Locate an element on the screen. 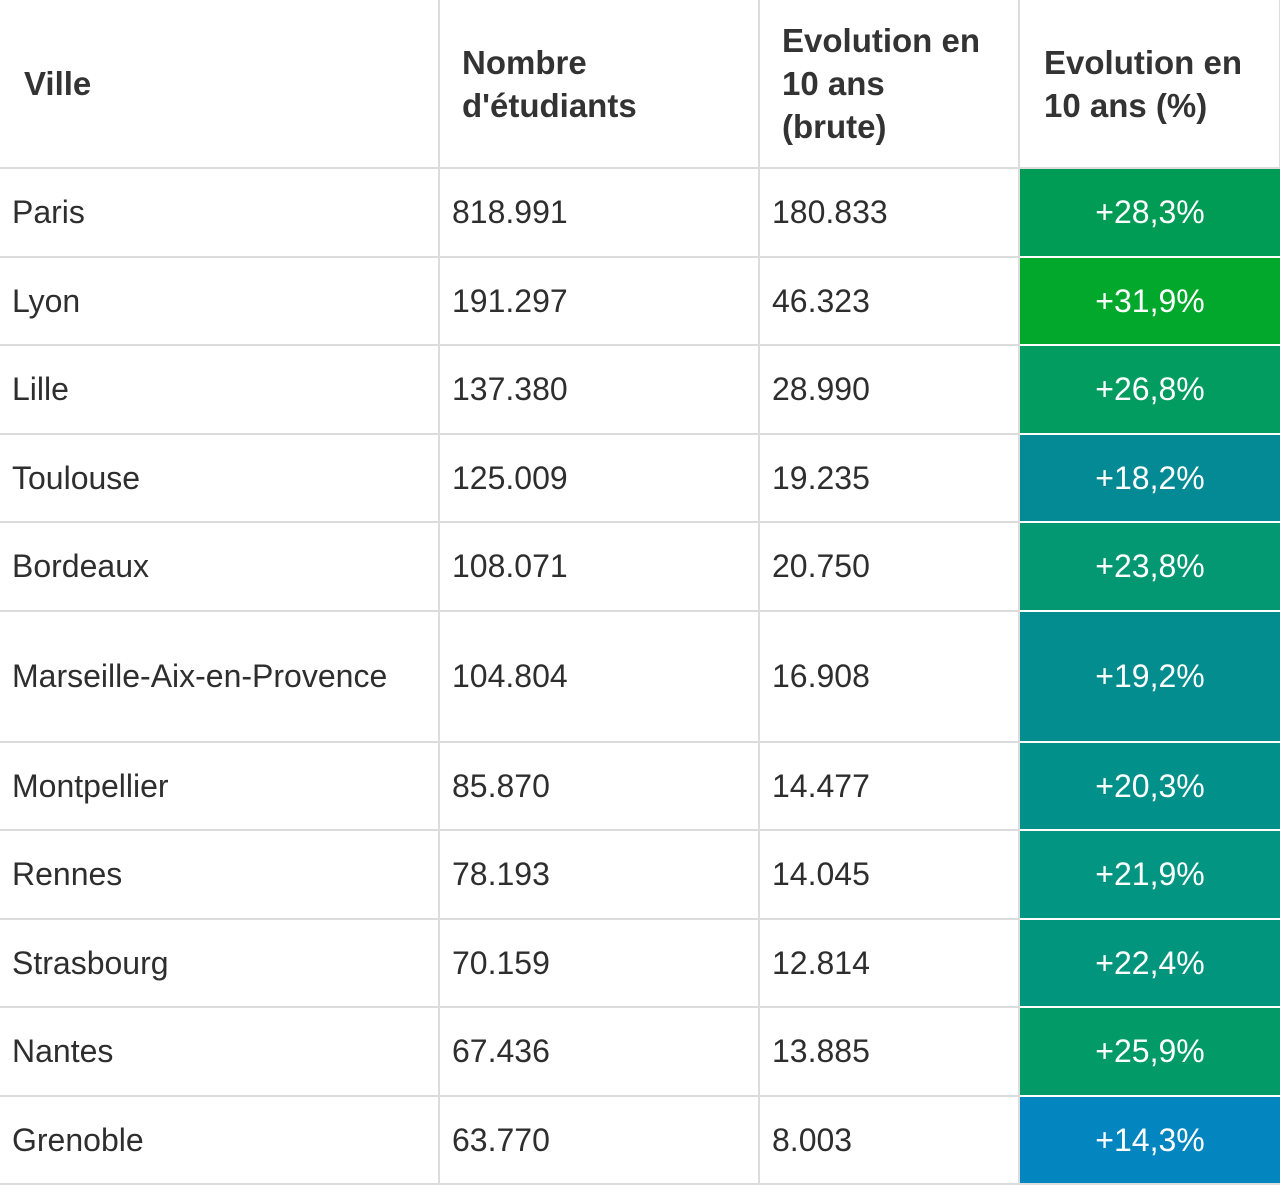 The image size is (1280, 1190). cell-evolution-pct: +25,9% is located at coordinates (1149, 1051).